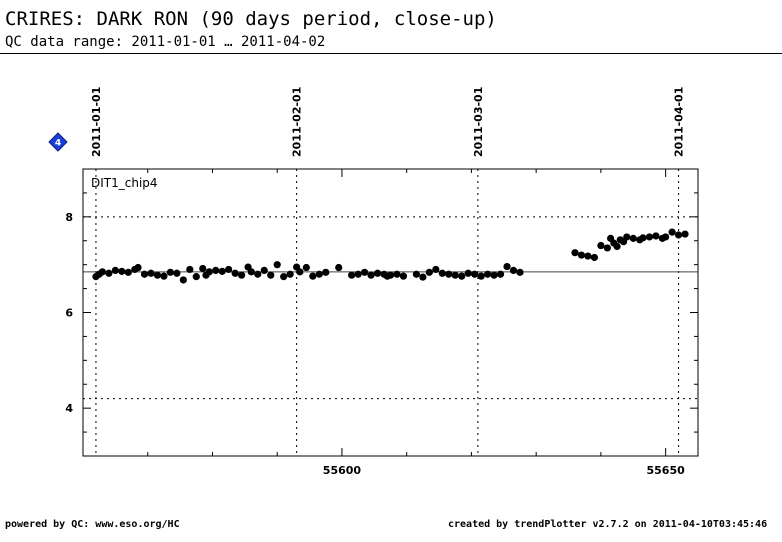  What do you see at coordinates (665, 470) in the screenshot?
I see `x-tick-label: 55650` at bounding box center [665, 470].